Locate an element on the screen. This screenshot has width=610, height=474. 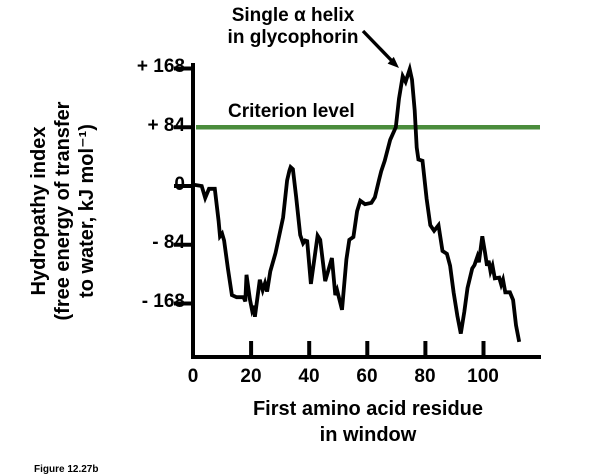
y-tick-label-neg84: - 84 is located at coordinates (168, 242).